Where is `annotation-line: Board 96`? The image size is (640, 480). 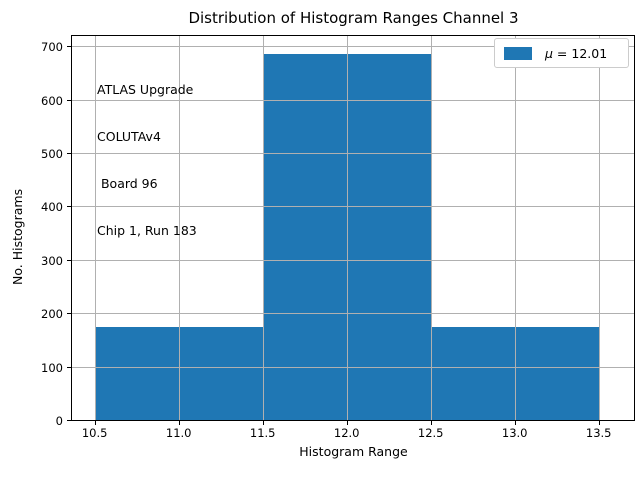
annotation-line: Board 96 is located at coordinates (127, 183).